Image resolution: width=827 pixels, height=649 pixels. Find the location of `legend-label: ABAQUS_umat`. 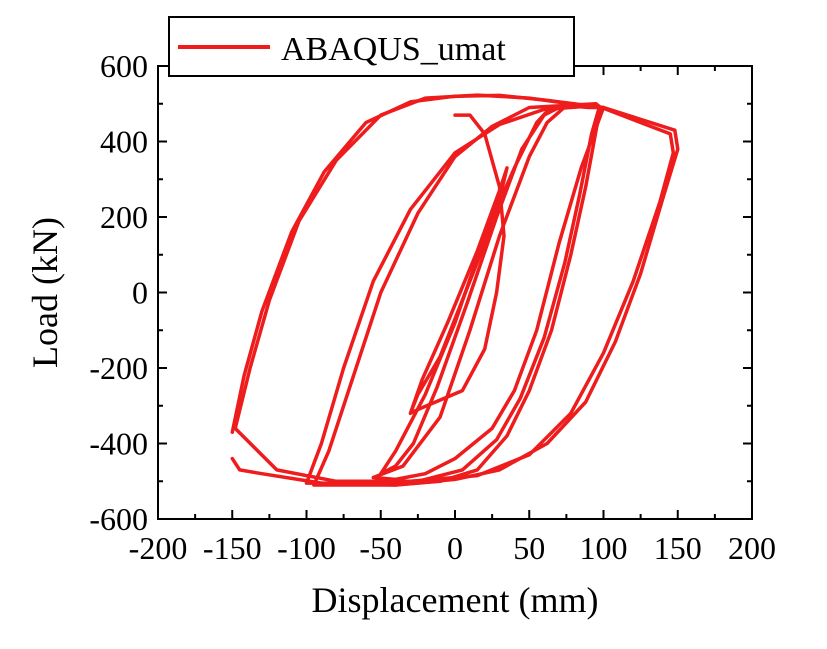

legend-label: ABAQUS_umat is located at coordinates (393, 49).